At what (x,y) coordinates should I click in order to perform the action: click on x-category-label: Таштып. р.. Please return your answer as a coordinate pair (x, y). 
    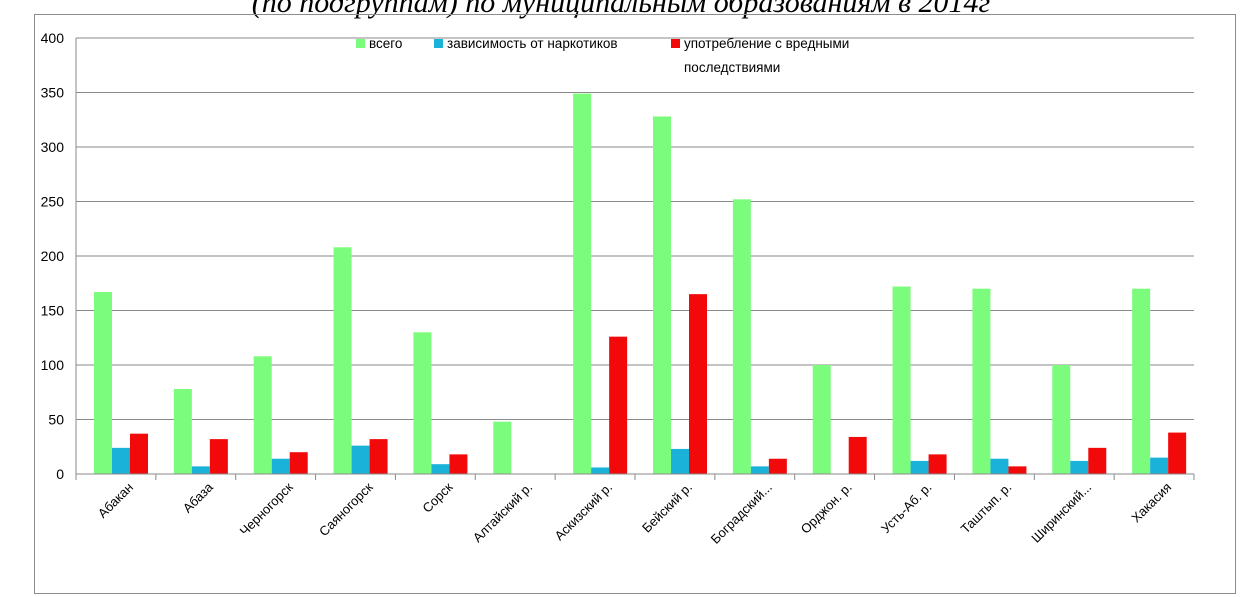
    Looking at the image, I should click on (986, 508).